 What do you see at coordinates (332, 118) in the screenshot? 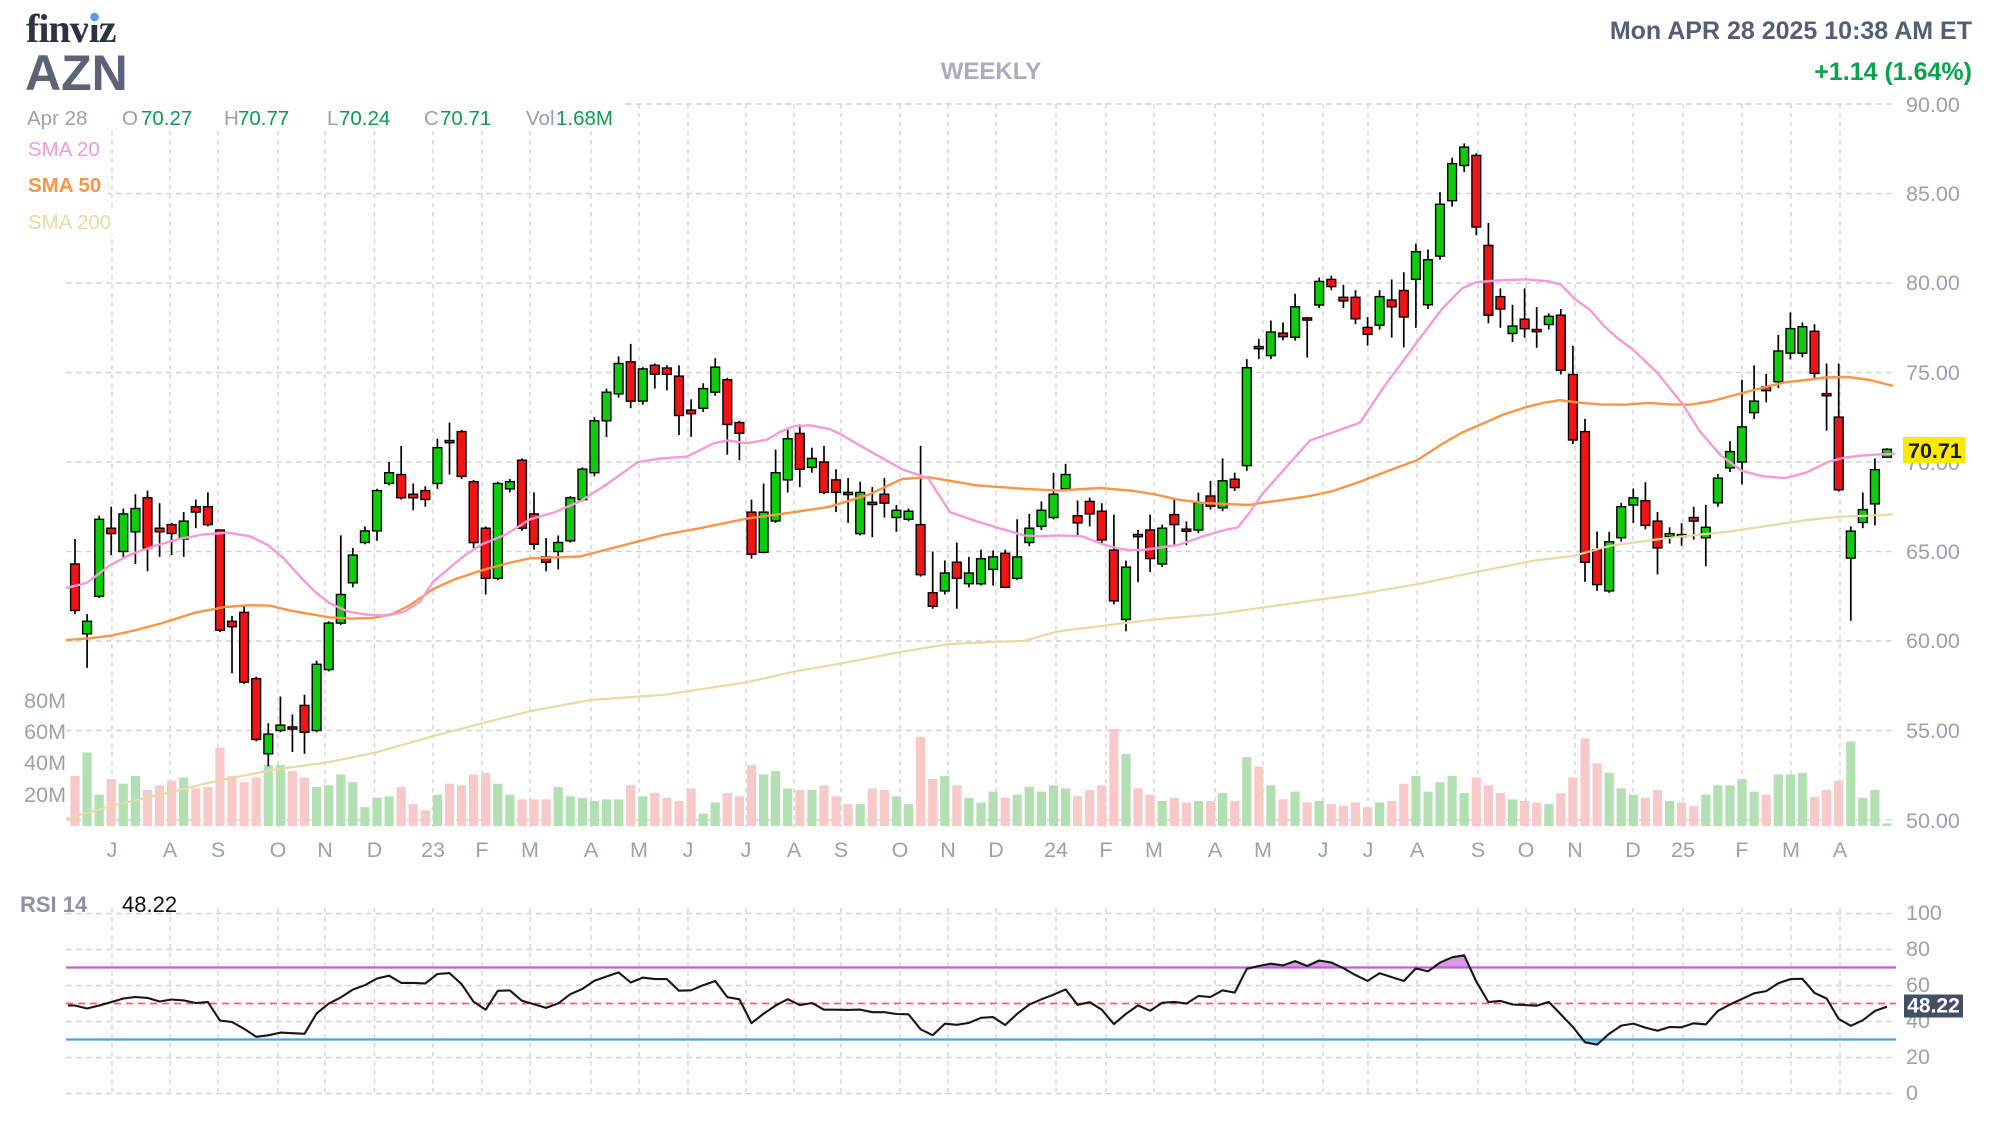
I see `svg-text: L` at bounding box center [332, 118].